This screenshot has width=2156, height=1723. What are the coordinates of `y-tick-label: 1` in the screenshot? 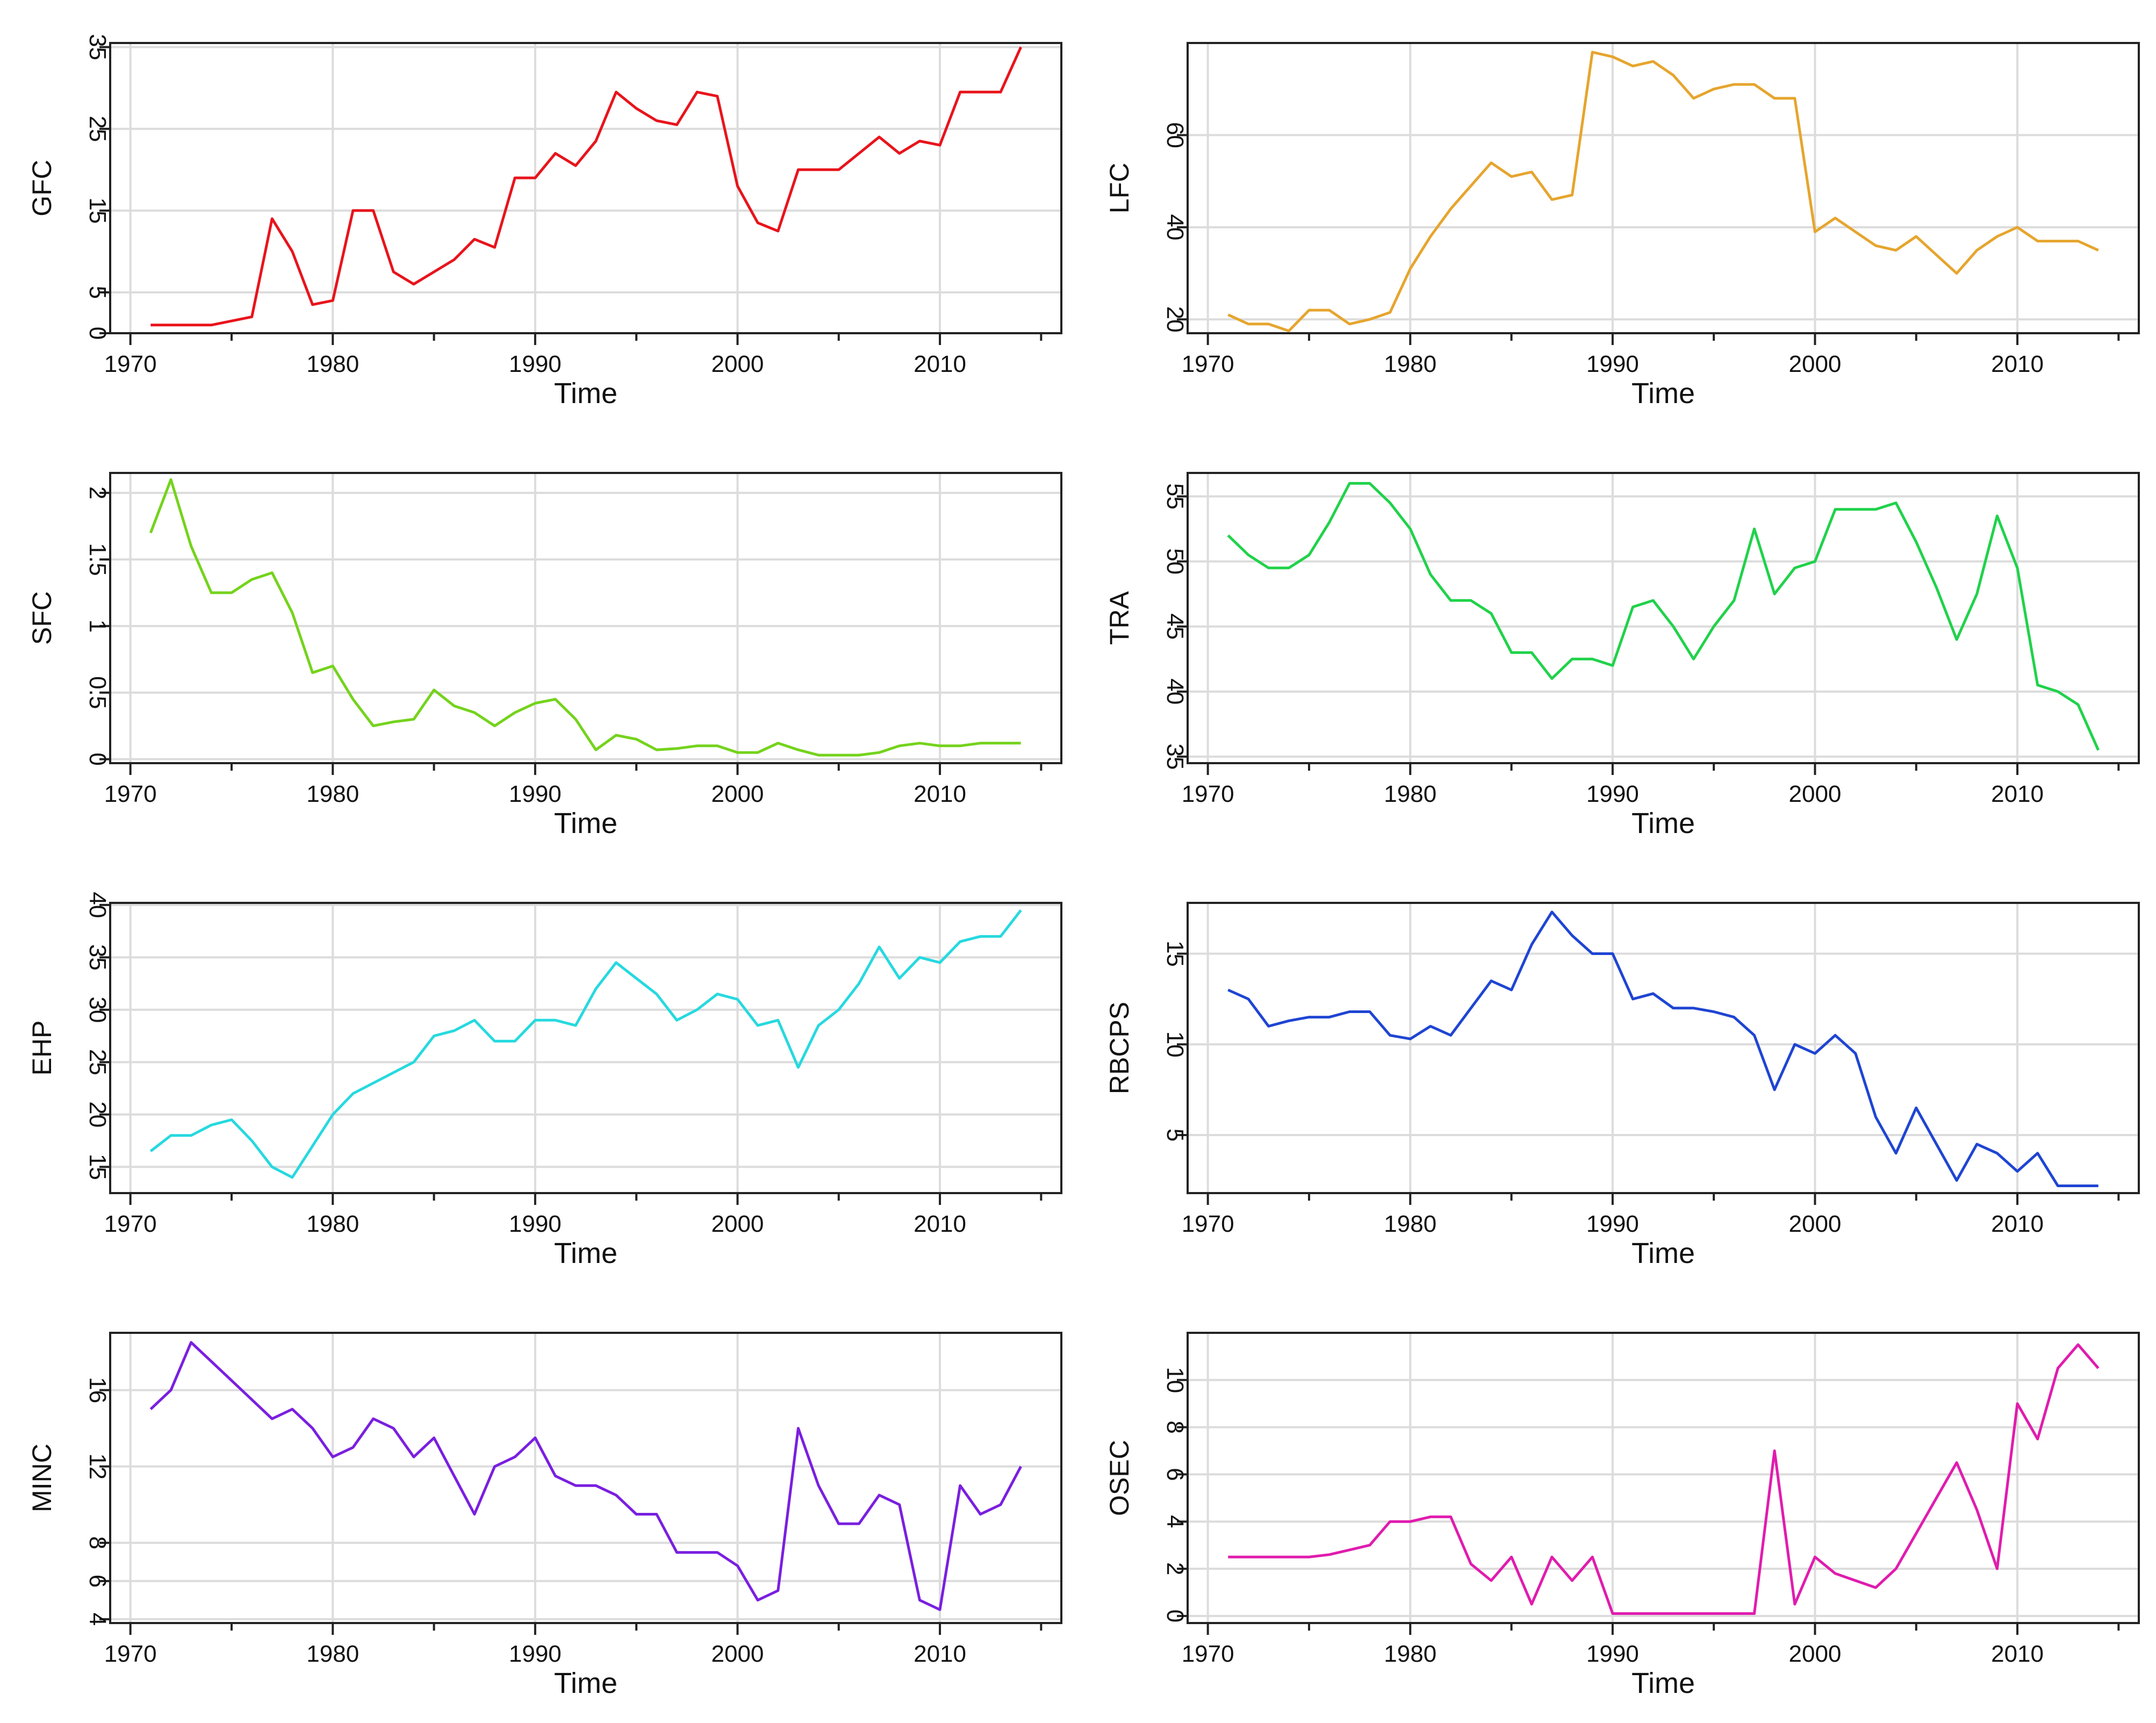 It's located at (97, 626).